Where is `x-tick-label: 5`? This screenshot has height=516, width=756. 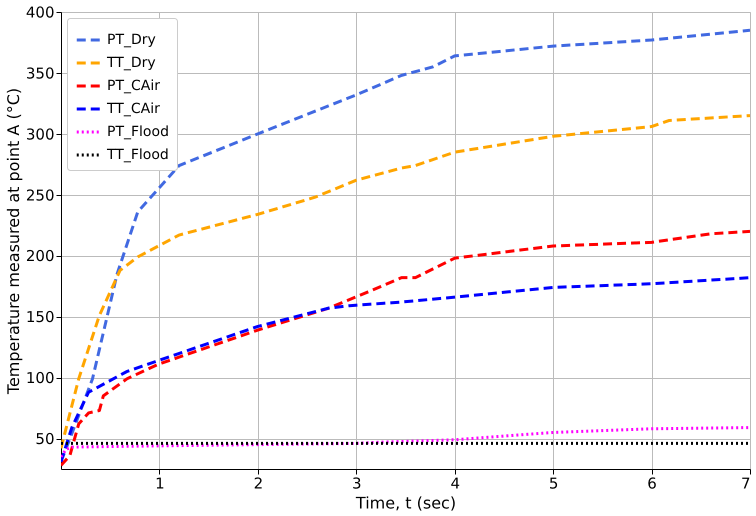
x-tick-label: 5 is located at coordinates (553, 483).